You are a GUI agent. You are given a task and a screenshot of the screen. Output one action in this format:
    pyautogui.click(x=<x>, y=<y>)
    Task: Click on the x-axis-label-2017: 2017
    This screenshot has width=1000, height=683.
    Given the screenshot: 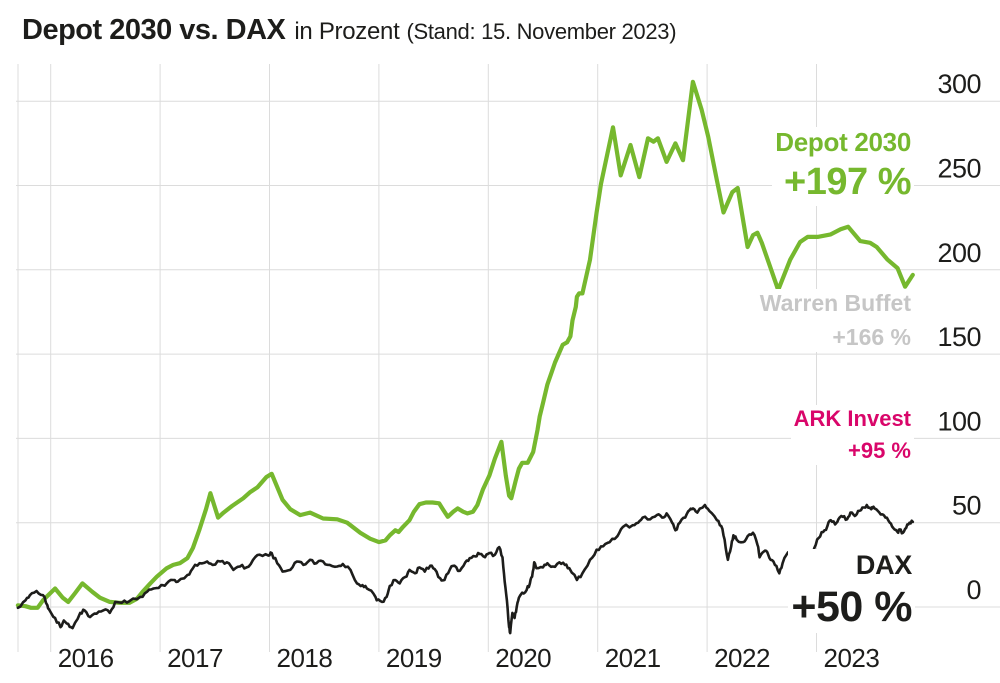 What is the action you would take?
    pyautogui.click(x=195, y=658)
    